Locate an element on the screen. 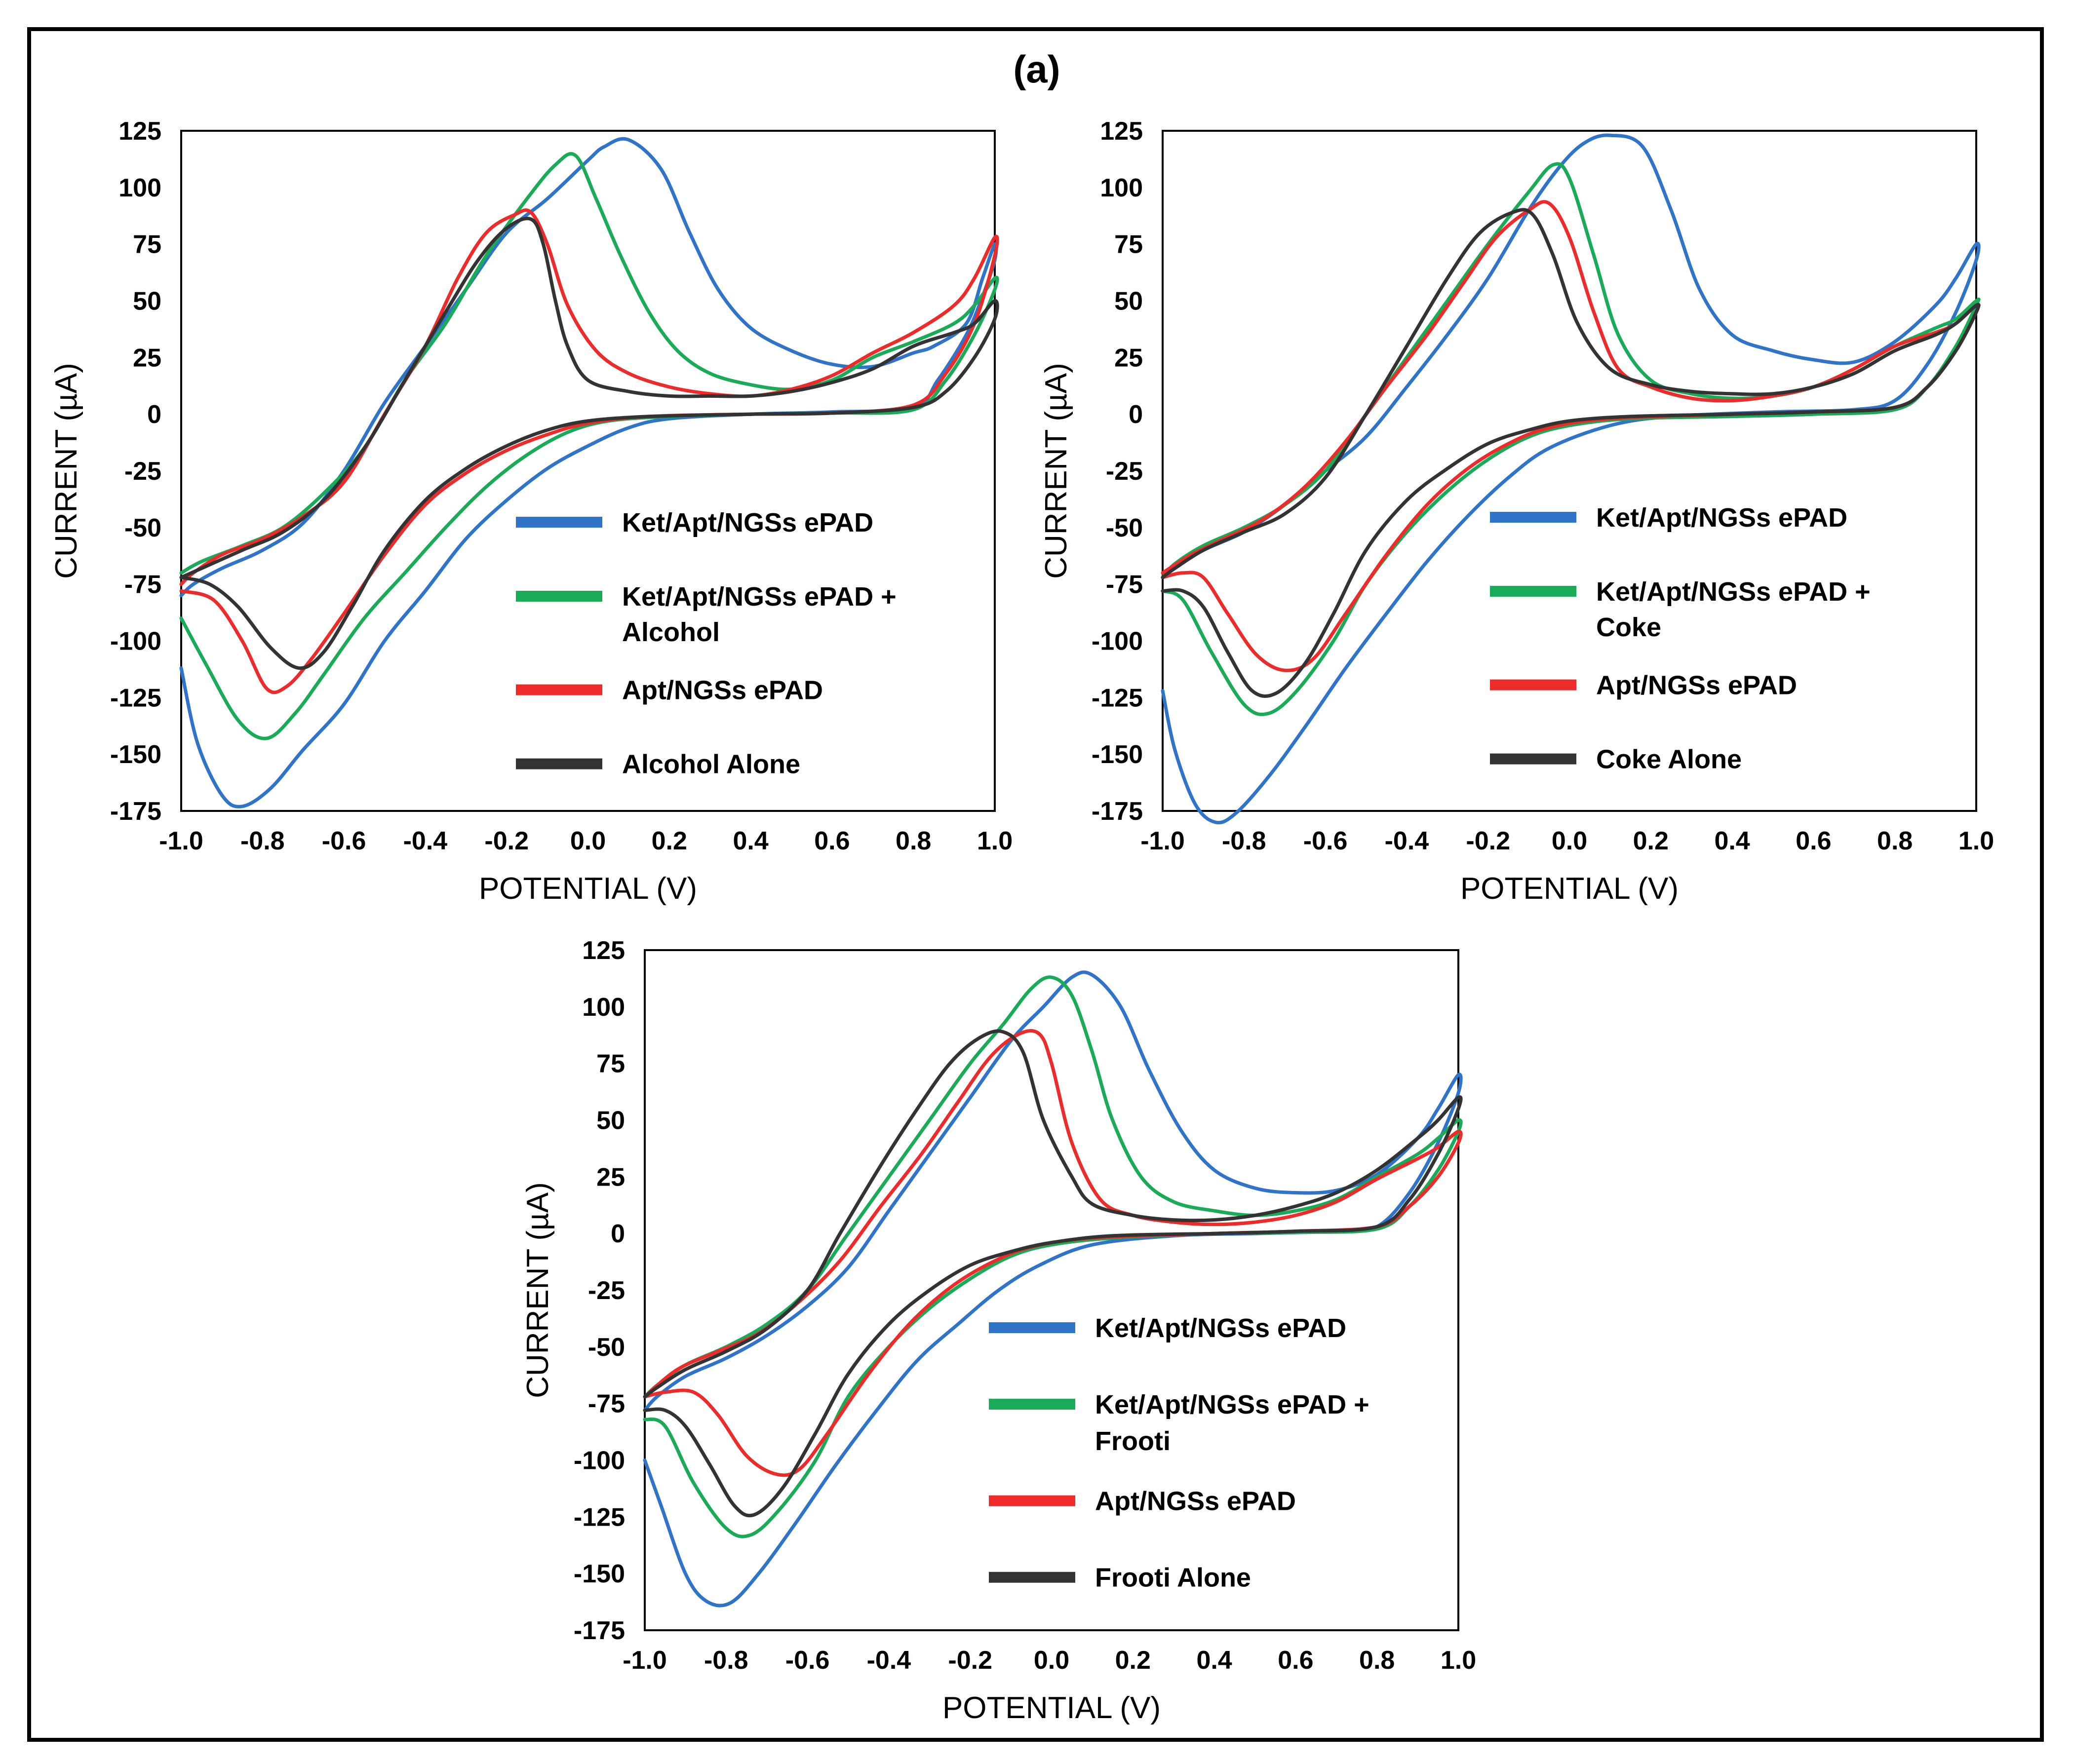 The height and width of the screenshot is (1764, 2073). legend-label: Coke Alone is located at coordinates (1669, 759).